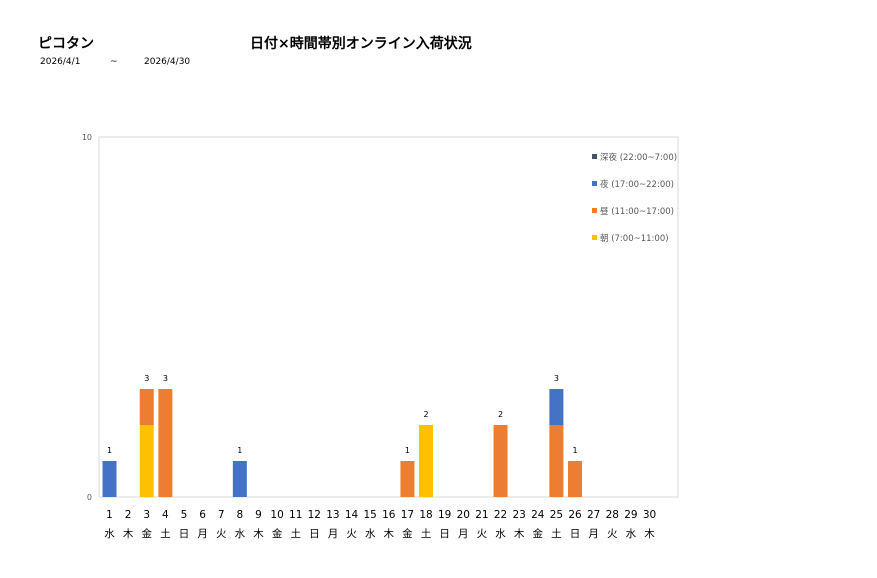 This screenshot has width=877, height=578. I want to click on chart-title: 日付×時間帯別オンライン入荷状況, so click(361, 44).